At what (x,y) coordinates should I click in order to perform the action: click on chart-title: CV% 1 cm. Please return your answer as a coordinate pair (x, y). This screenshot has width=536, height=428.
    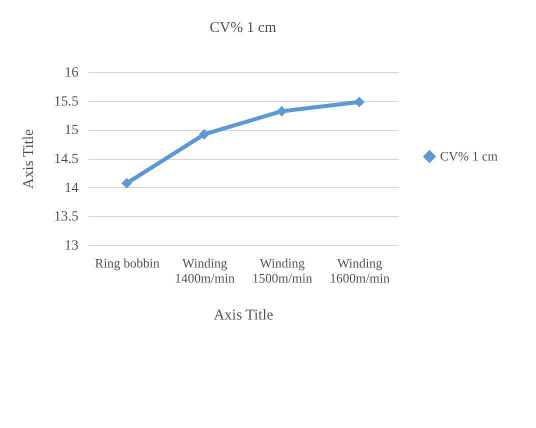
    Looking at the image, I should click on (243, 28).